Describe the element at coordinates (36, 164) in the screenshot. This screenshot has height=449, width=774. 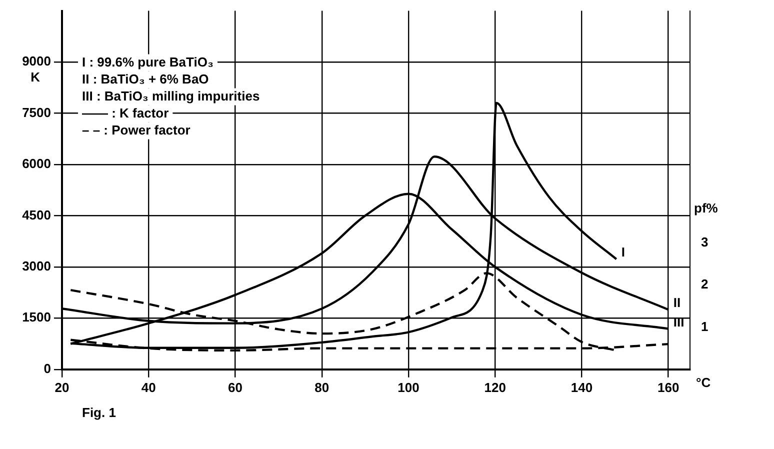
I see `y-tick-label: 6000` at that location.